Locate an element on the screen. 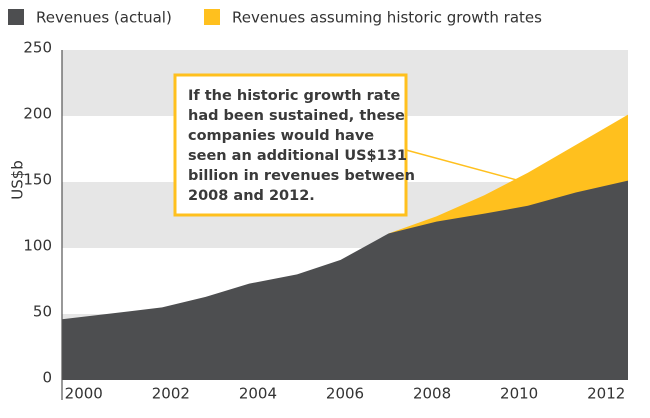  legend-label: Revenues (actual) is located at coordinates (104, 18).